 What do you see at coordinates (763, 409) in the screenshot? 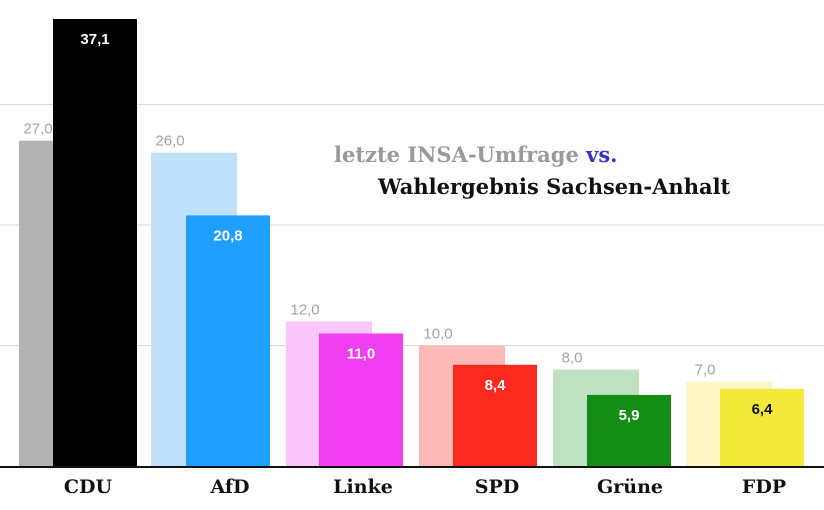
I see `label-ergebnis-5: 6,4` at bounding box center [763, 409].